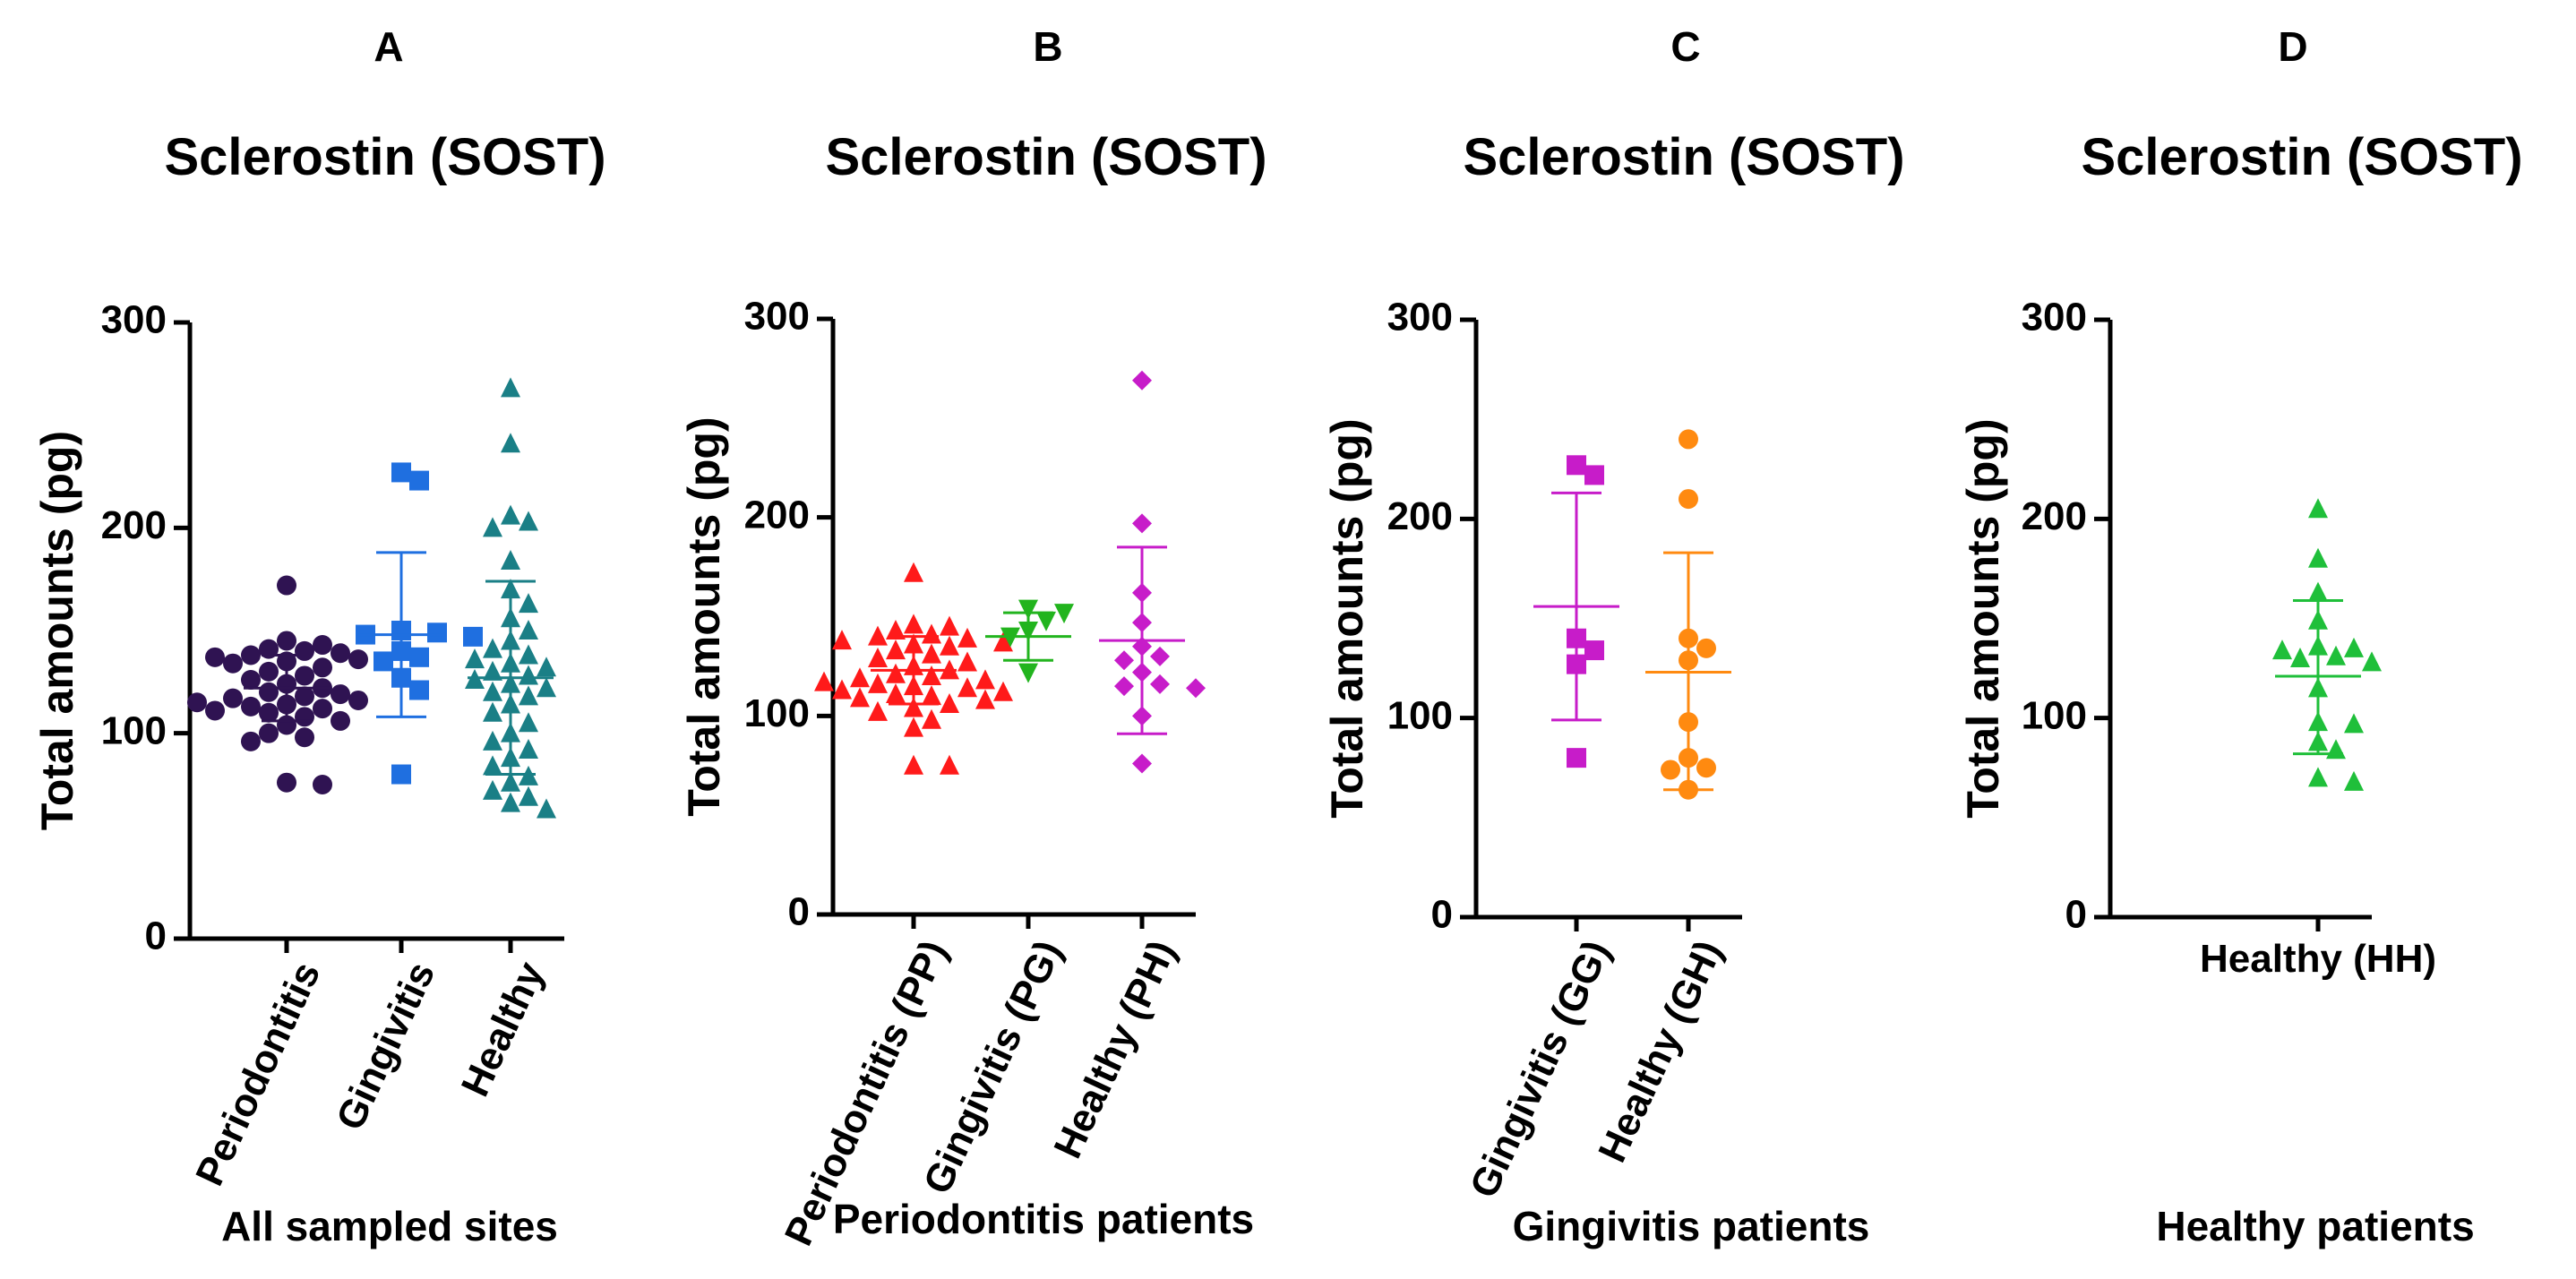 This screenshot has height=1279, width=2576. What do you see at coordinates (1420, 516) in the screenshot?
I see `panel-c-y-tick-label: 200` at bounding box center [1420, 516].